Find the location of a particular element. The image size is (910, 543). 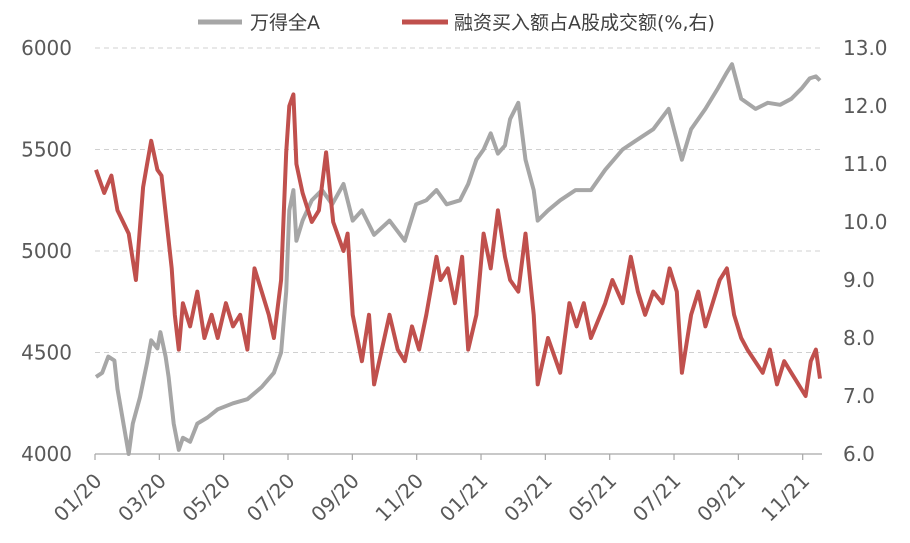

y-right-tick-label: 7.0 is located at coordinates (859, 396).